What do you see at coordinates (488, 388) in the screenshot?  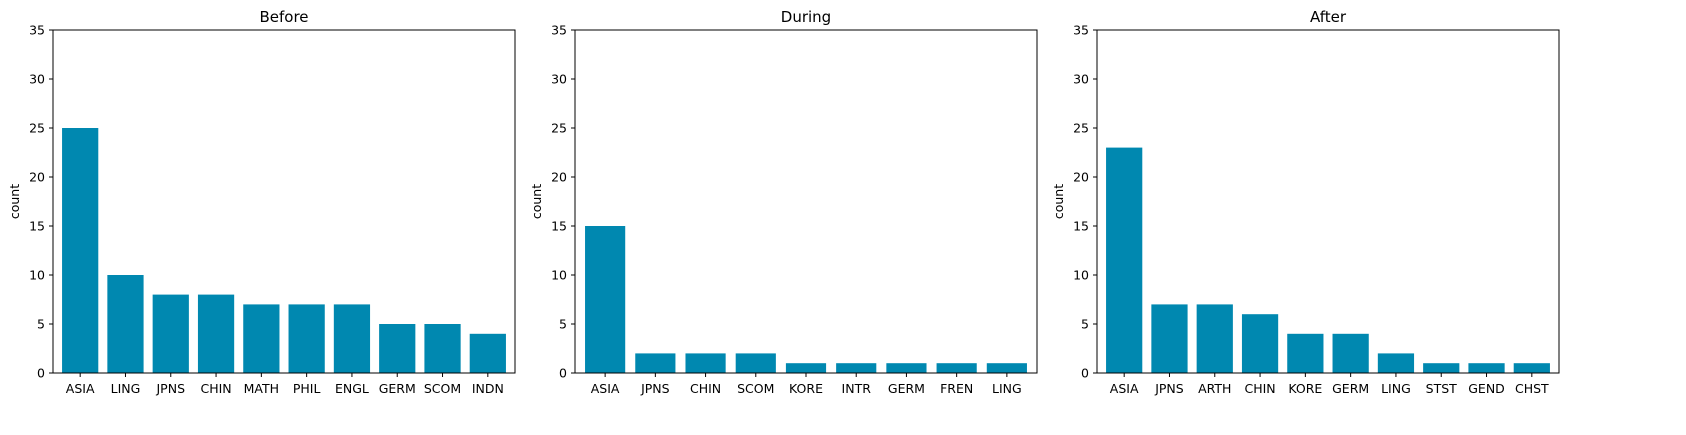 I see `x-tick-label: INDN` at bounding box center [488, 388].